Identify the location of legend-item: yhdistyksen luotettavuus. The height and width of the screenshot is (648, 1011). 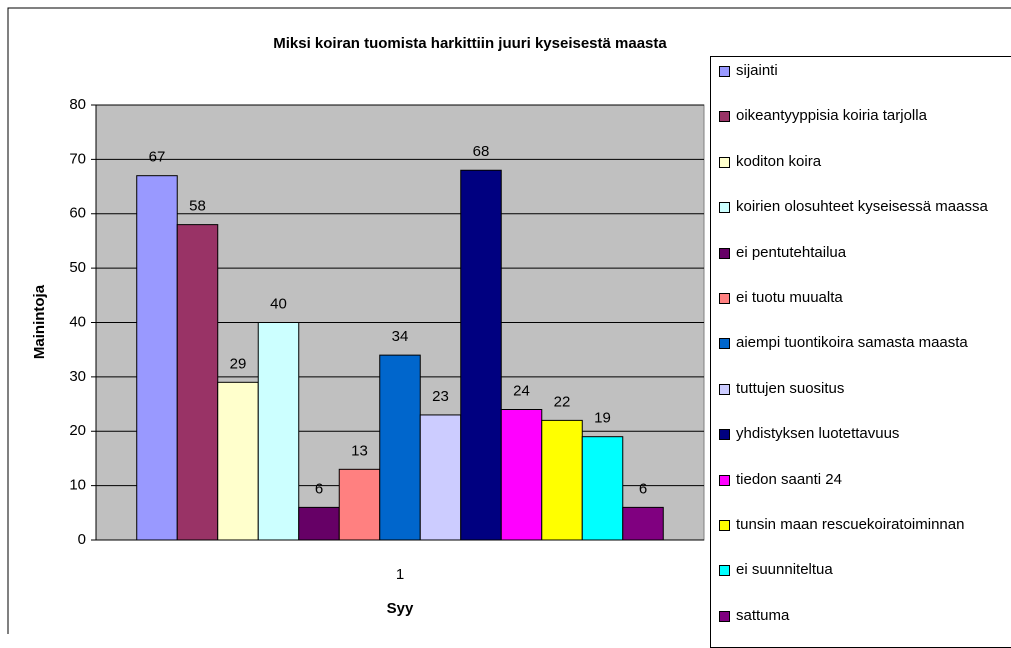
(865, 434).